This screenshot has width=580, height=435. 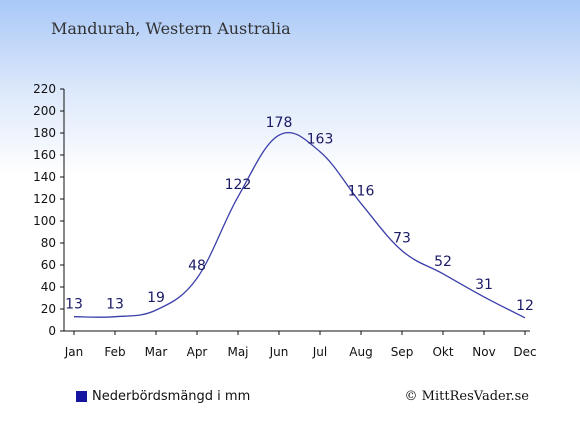 What do you see at coordinates (44, 221) in the screenshot?
I see `y-tick-label: 100` at bounding box center [44, 221].